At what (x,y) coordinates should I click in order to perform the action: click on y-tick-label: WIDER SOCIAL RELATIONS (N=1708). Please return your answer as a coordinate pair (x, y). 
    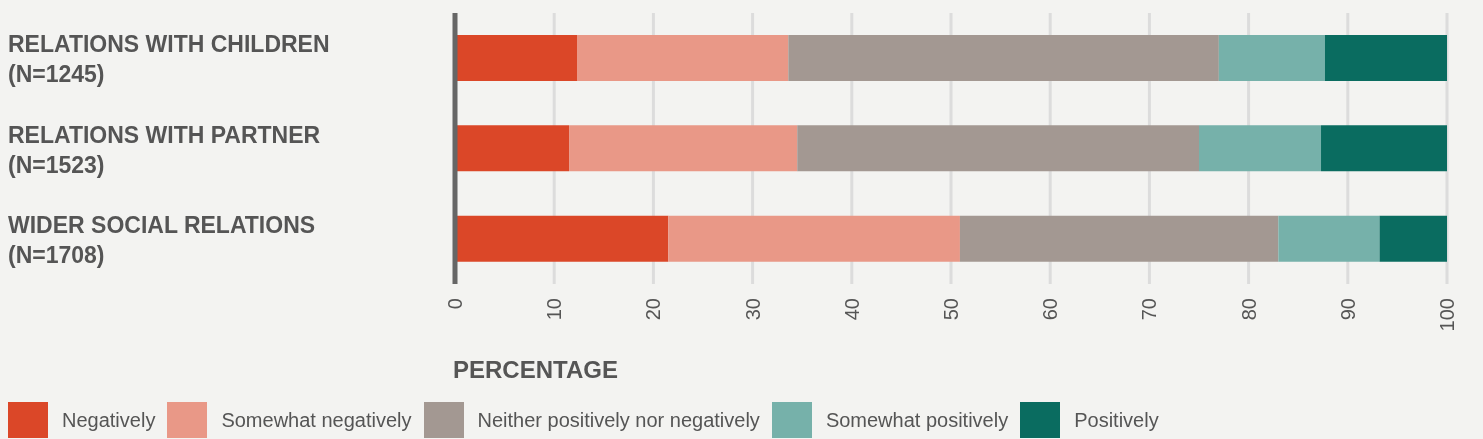
    Looking at the image, I should click on (162, 239).